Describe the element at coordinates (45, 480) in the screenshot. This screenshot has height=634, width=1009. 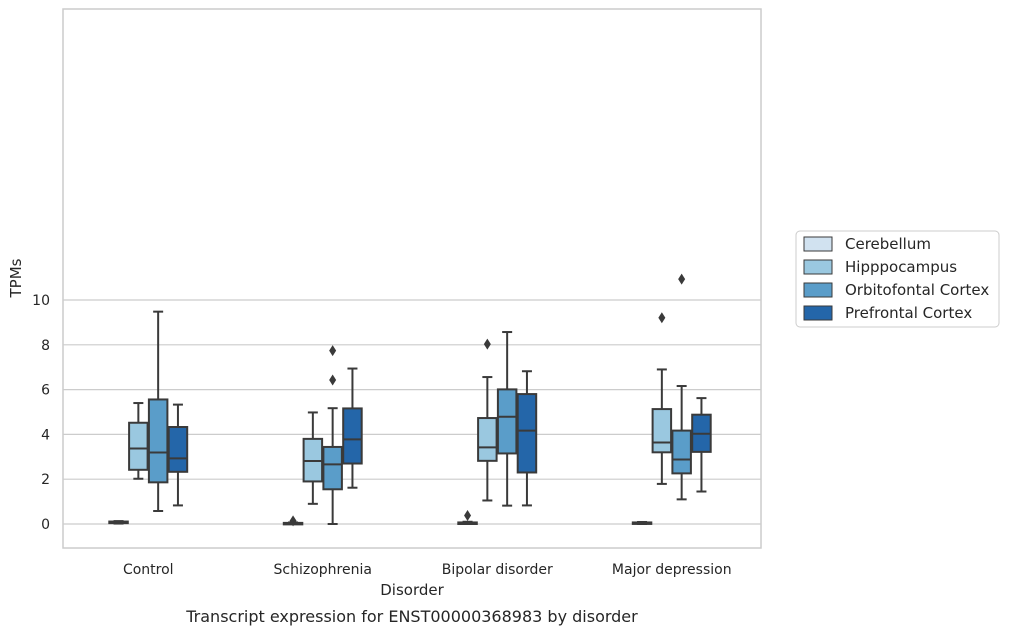
I see `y-tick-label: 2` at that location.